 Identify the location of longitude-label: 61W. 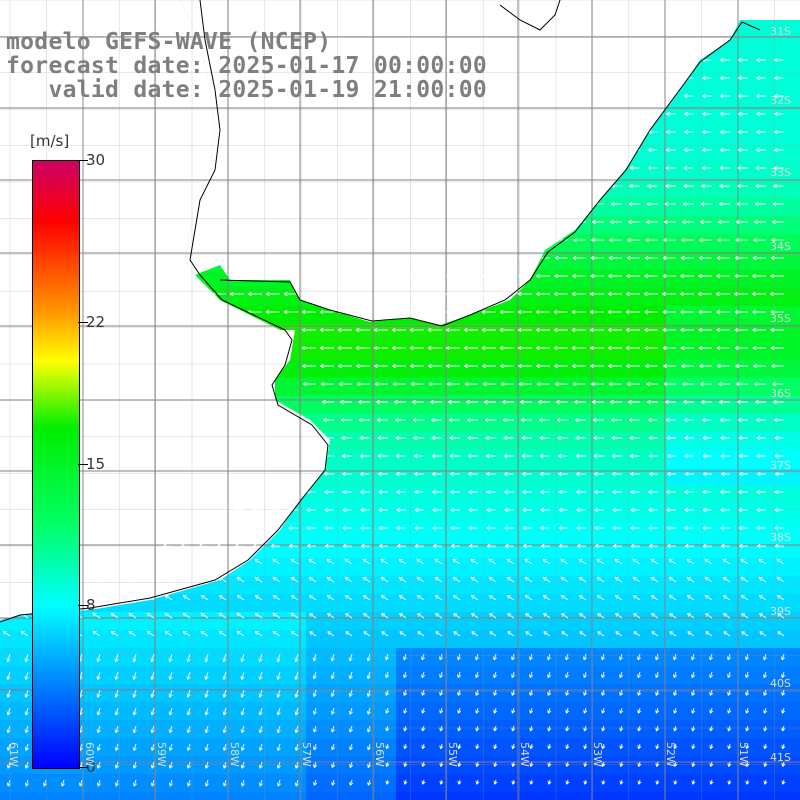
(13, 754).